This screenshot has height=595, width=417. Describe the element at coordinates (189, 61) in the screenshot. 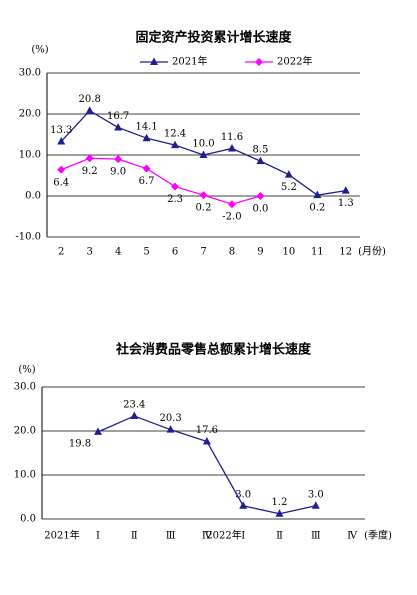

I see `legend-label: 2021年` at that location.